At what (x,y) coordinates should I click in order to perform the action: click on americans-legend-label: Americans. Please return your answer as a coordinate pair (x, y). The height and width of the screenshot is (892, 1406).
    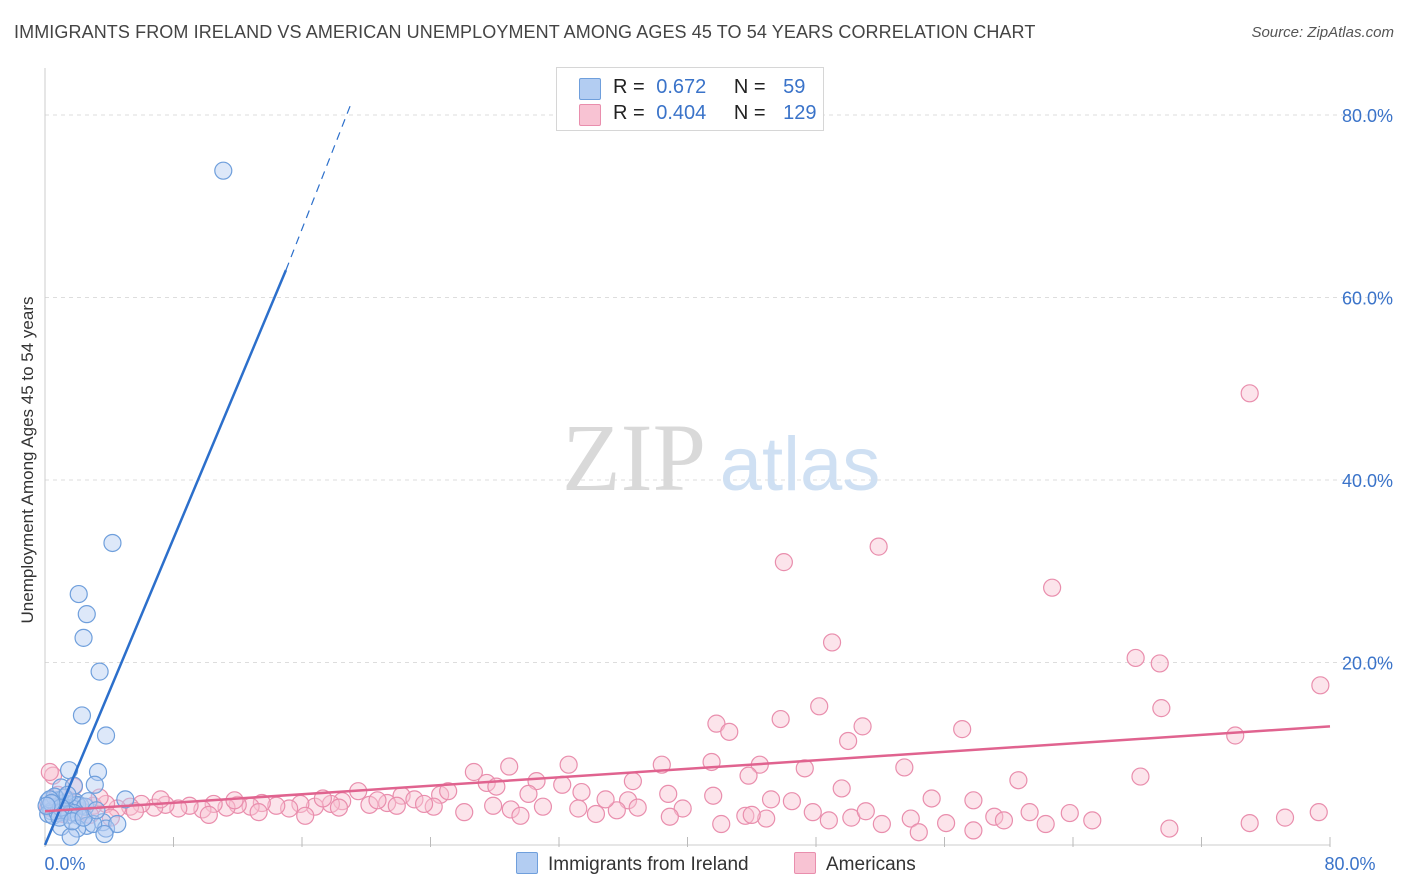
    Looking at the image, I should click on (871, 864).